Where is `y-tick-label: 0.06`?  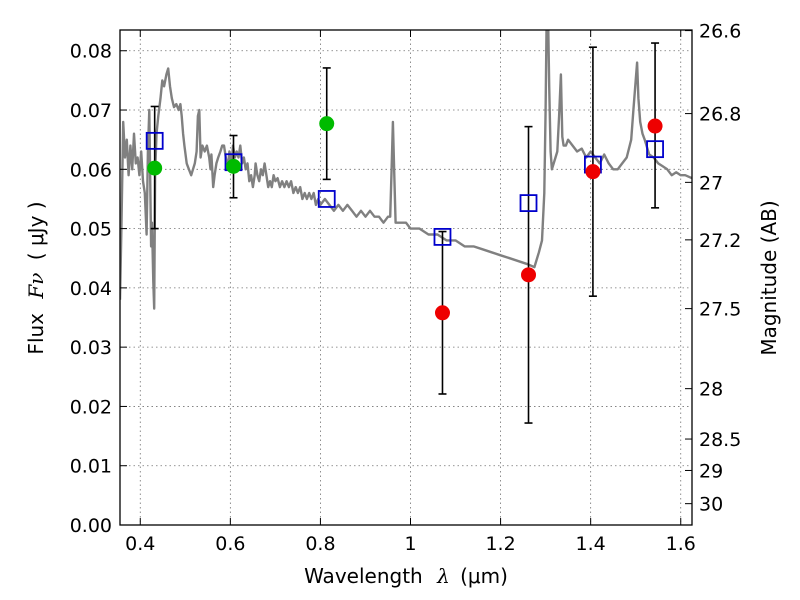
y-tick-label: 0.06 is located at coordinates (91, 170).